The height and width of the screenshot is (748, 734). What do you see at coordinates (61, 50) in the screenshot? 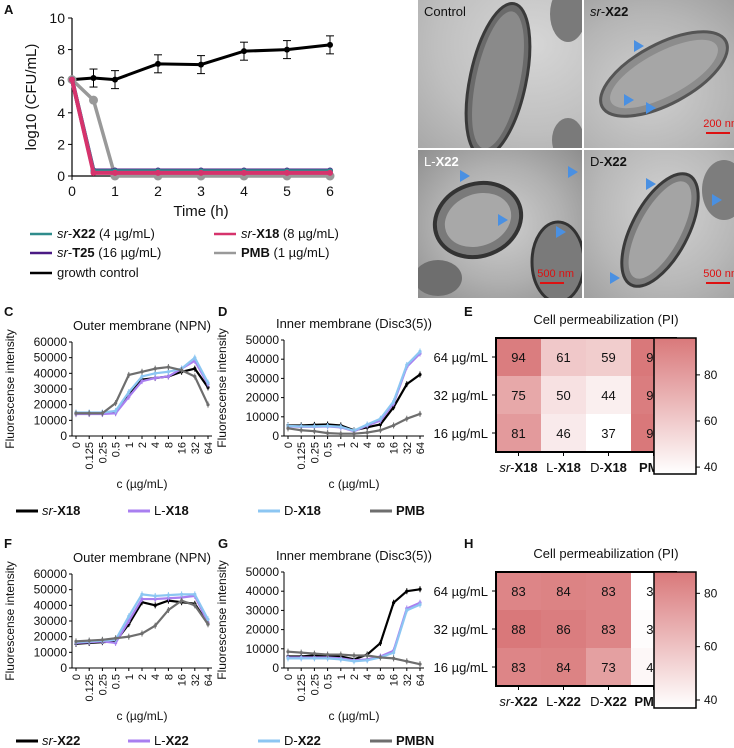
I see `a-ytick-label: 8` at bounding box center [61, 50].